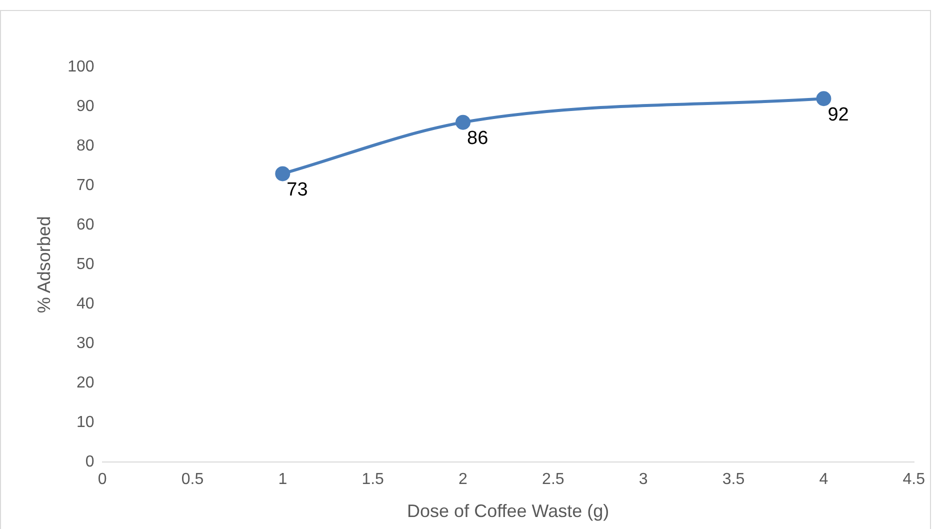 The image size is (933, 529). What do you see at coordinates (85, 145) in the screenshot?
I see `y-tick-label: 80` at bounding box center [85, 145].